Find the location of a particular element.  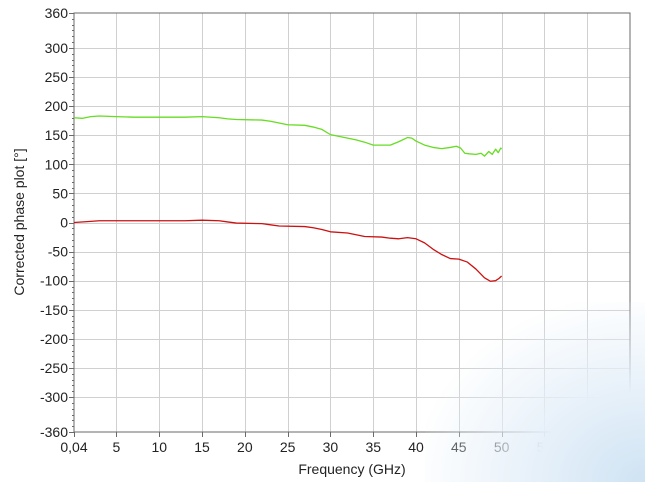

y-tick-label: -50 is located at coordinates (58, 252).